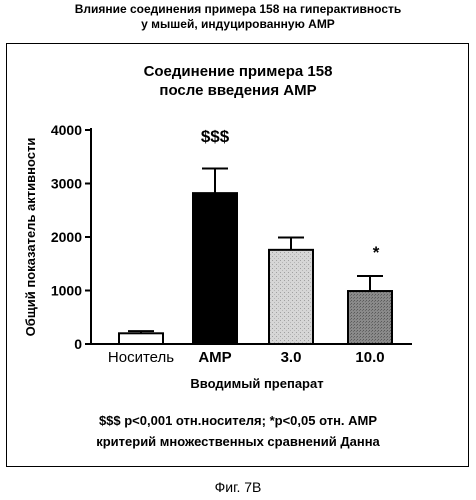 This screenshot has height=500, width=476. What do you see at coordinates (141, 357) in the screenshot?
I see `x-category-label-1: Носитель` at bounding box center [141, 357].